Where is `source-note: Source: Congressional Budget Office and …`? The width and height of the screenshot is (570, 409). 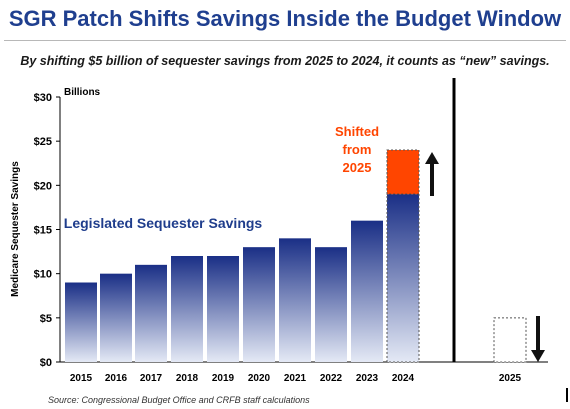
source-note: Source: Congressional Budget Office and … is located at coordinates (179, 400).